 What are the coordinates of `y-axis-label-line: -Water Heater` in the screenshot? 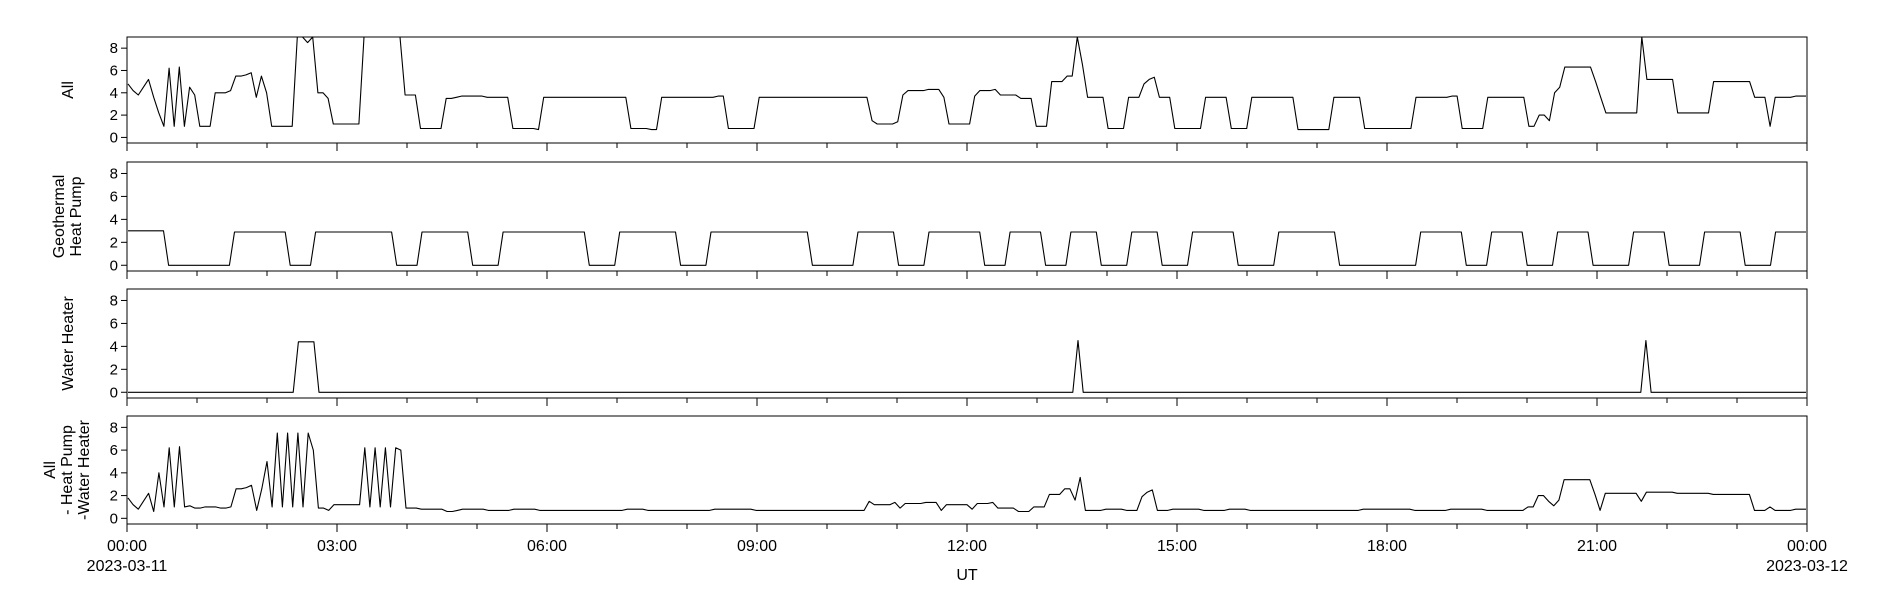 It's located at (84, 469).